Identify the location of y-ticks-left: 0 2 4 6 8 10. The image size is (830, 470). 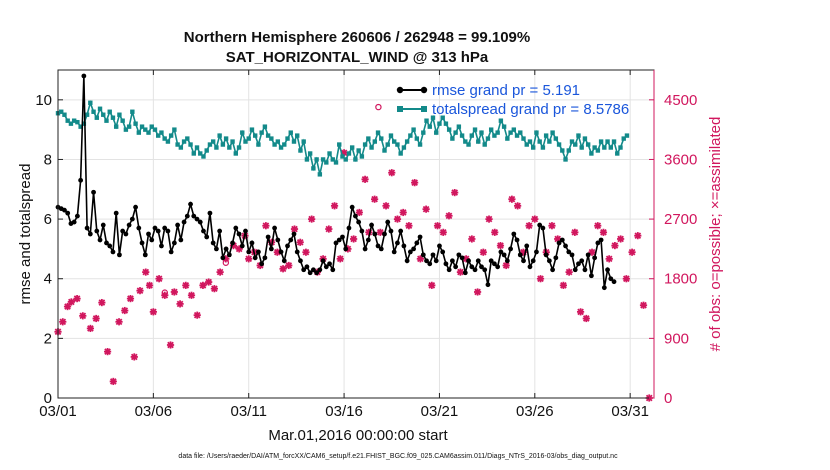
(49, 249).